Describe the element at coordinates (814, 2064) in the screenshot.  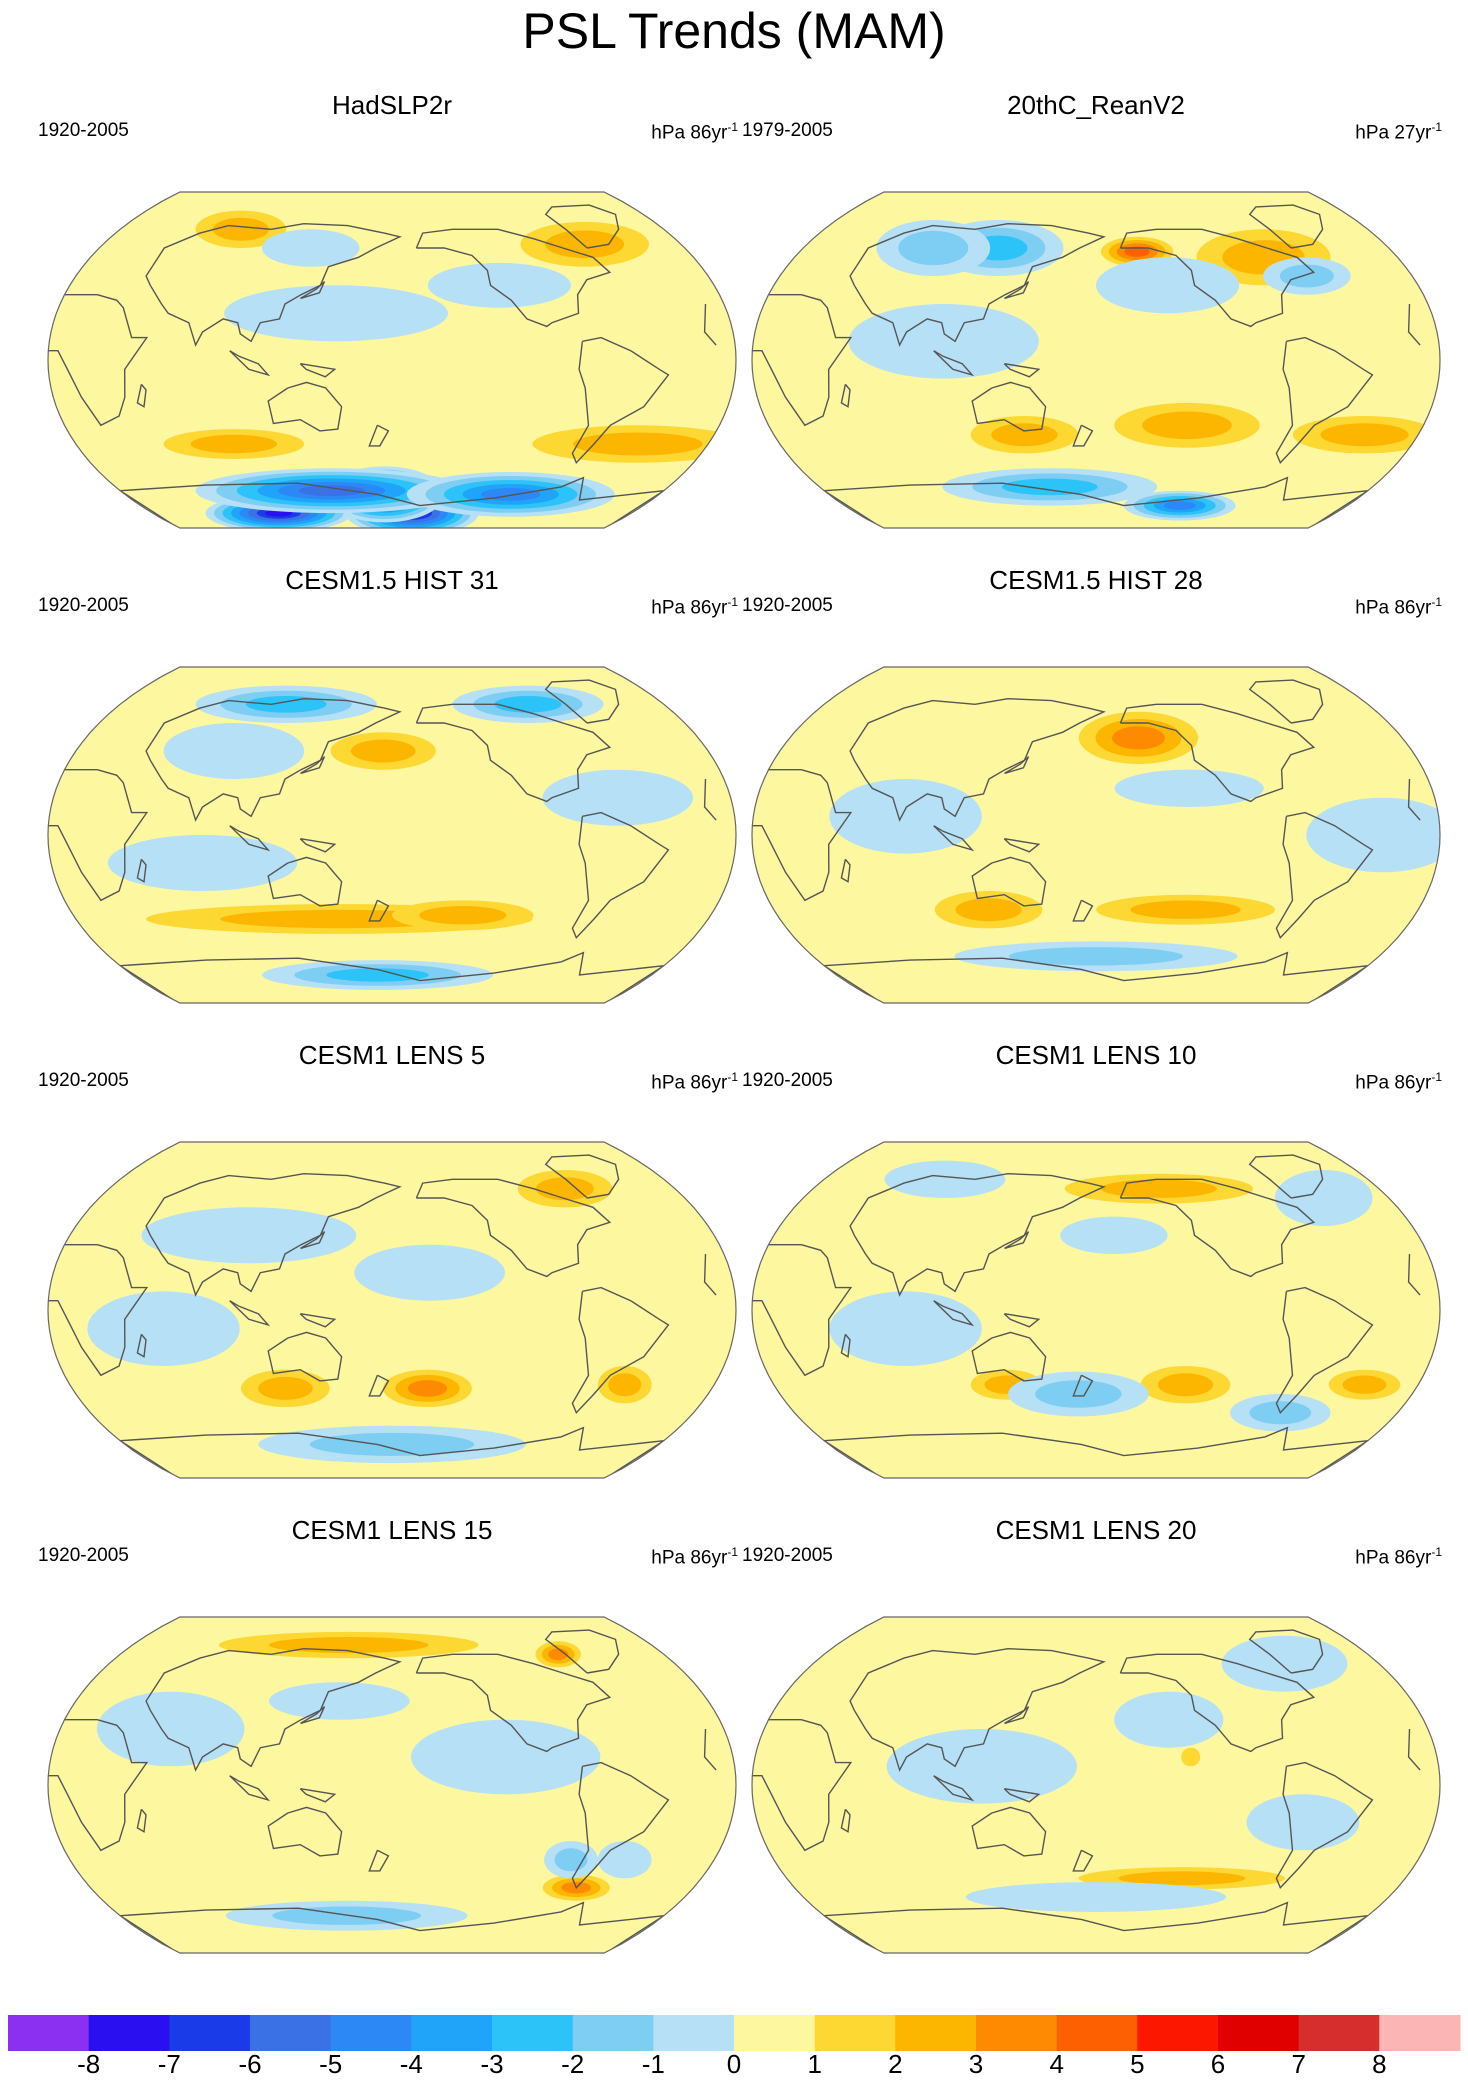
I see `colorbar-label: 1` at that location.